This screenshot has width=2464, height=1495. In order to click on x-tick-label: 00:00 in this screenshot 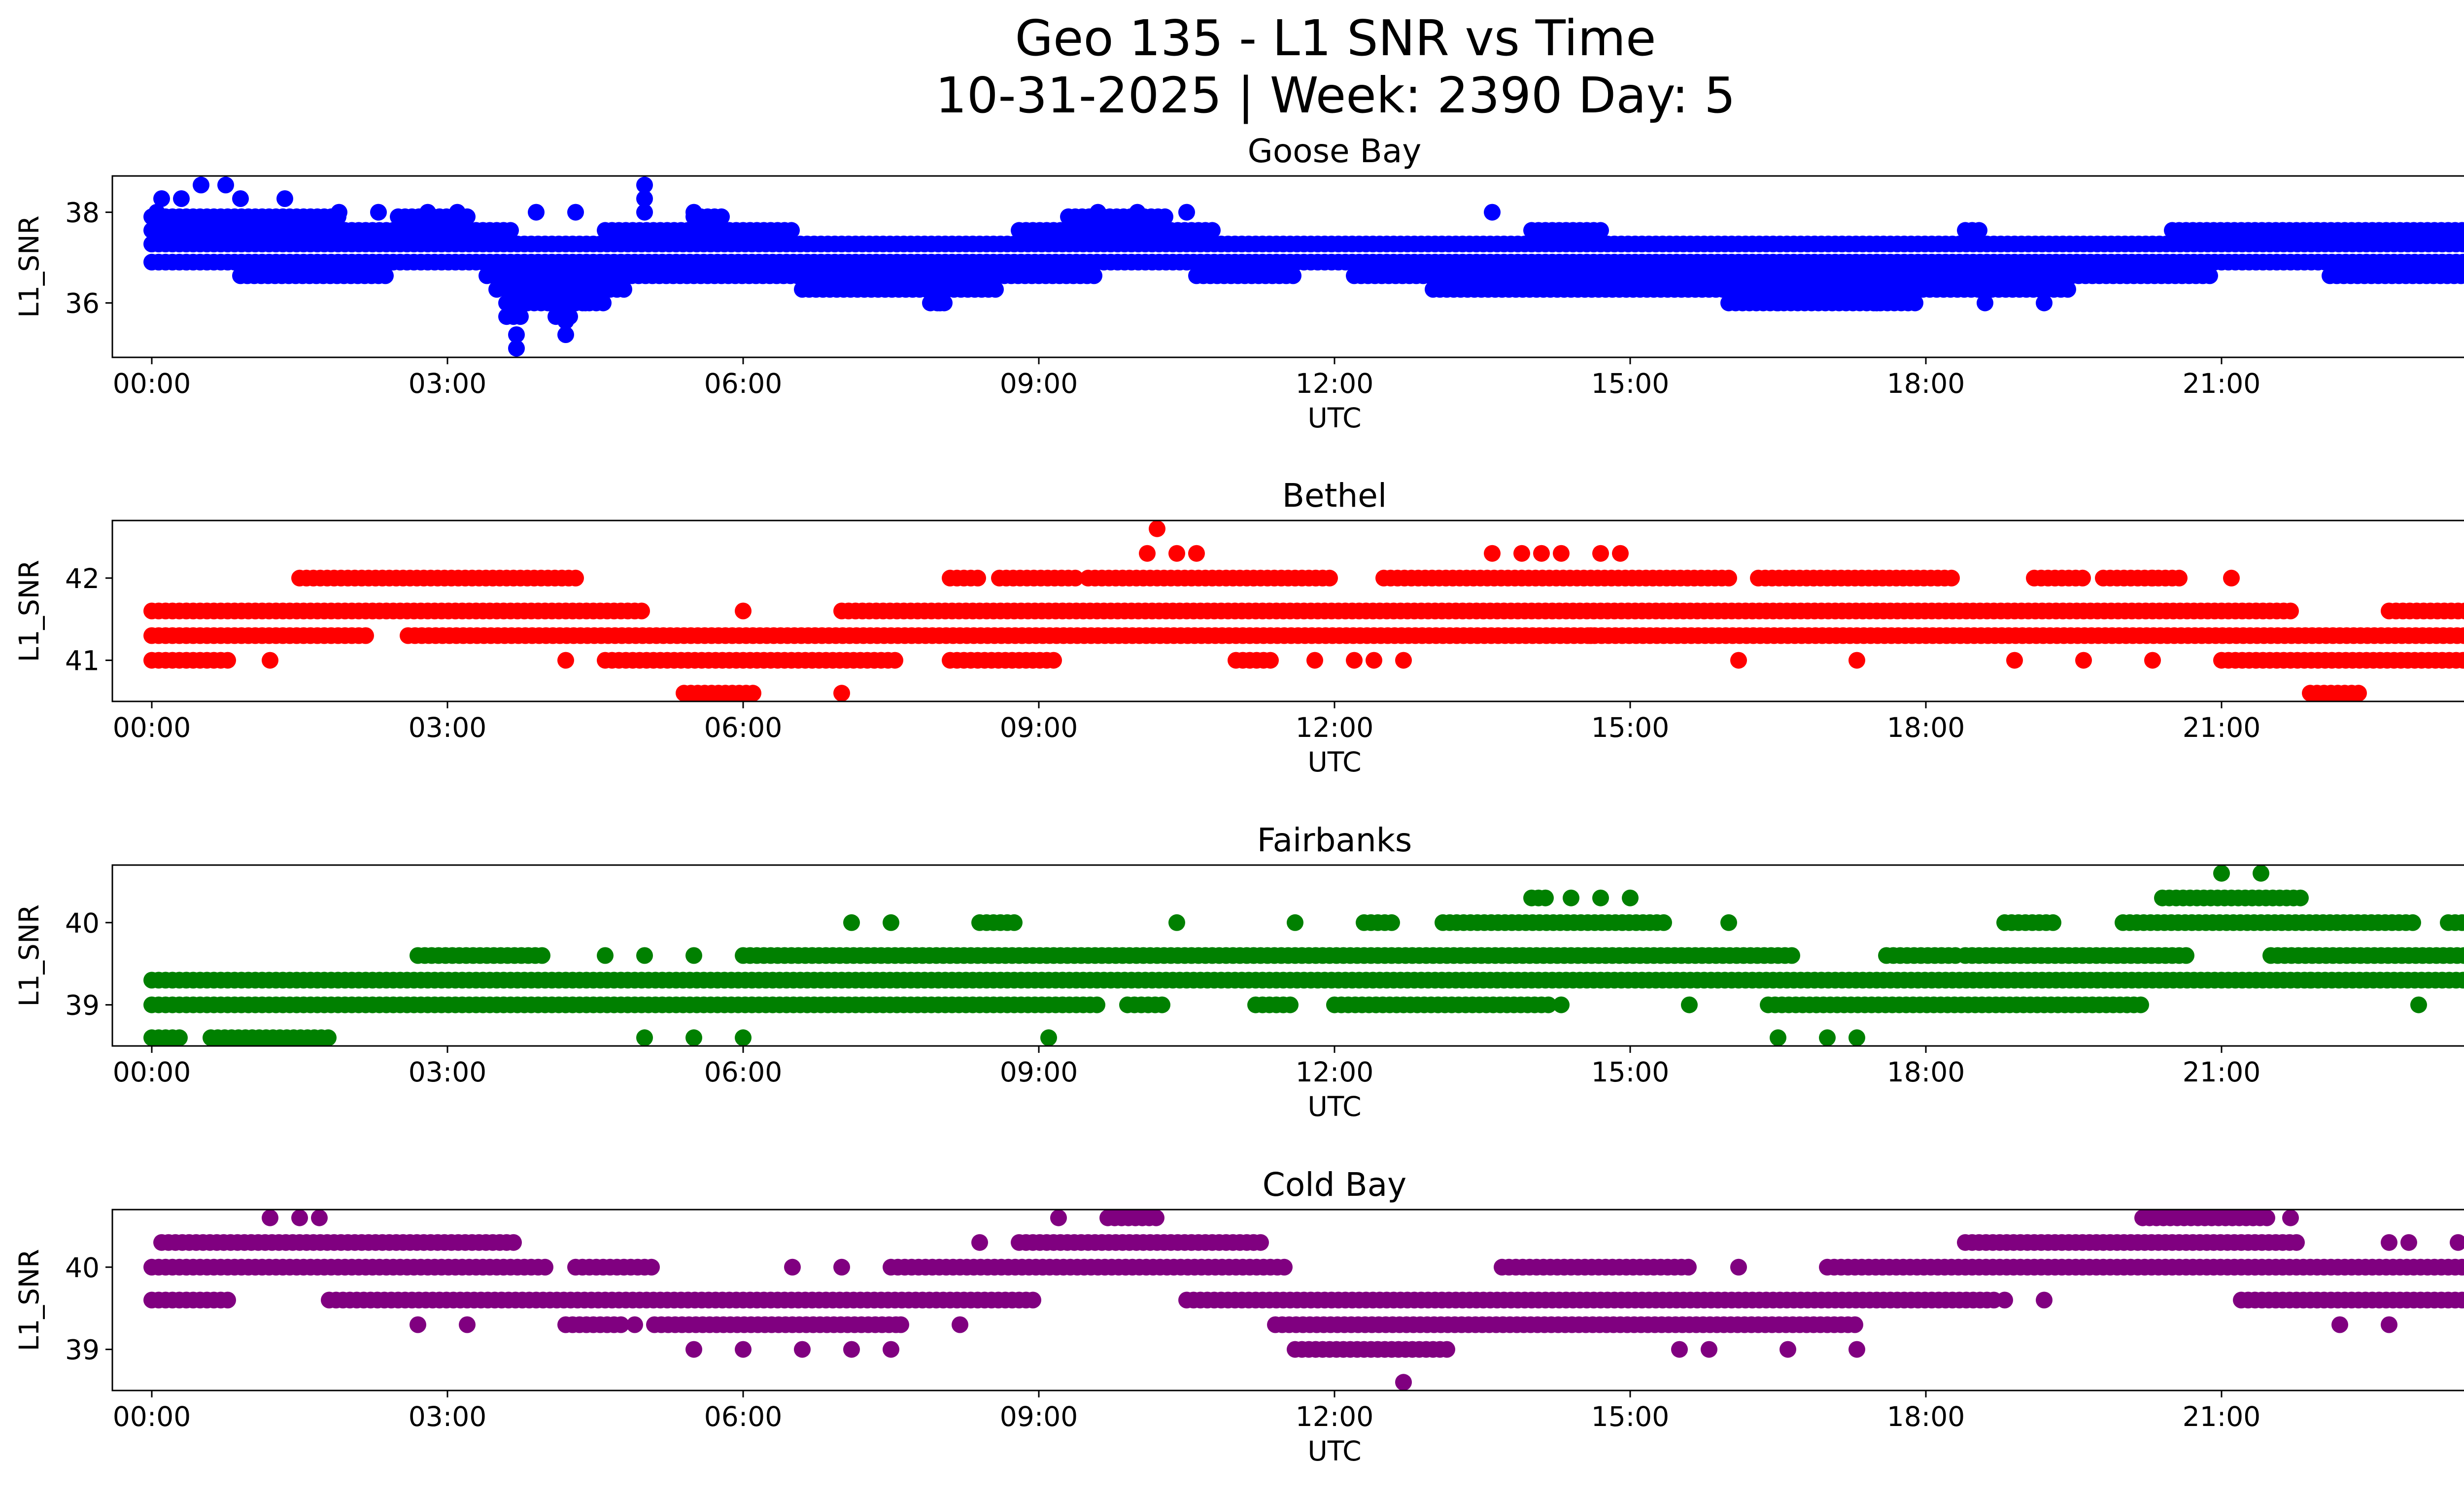, I will do `click(152, 727)`.